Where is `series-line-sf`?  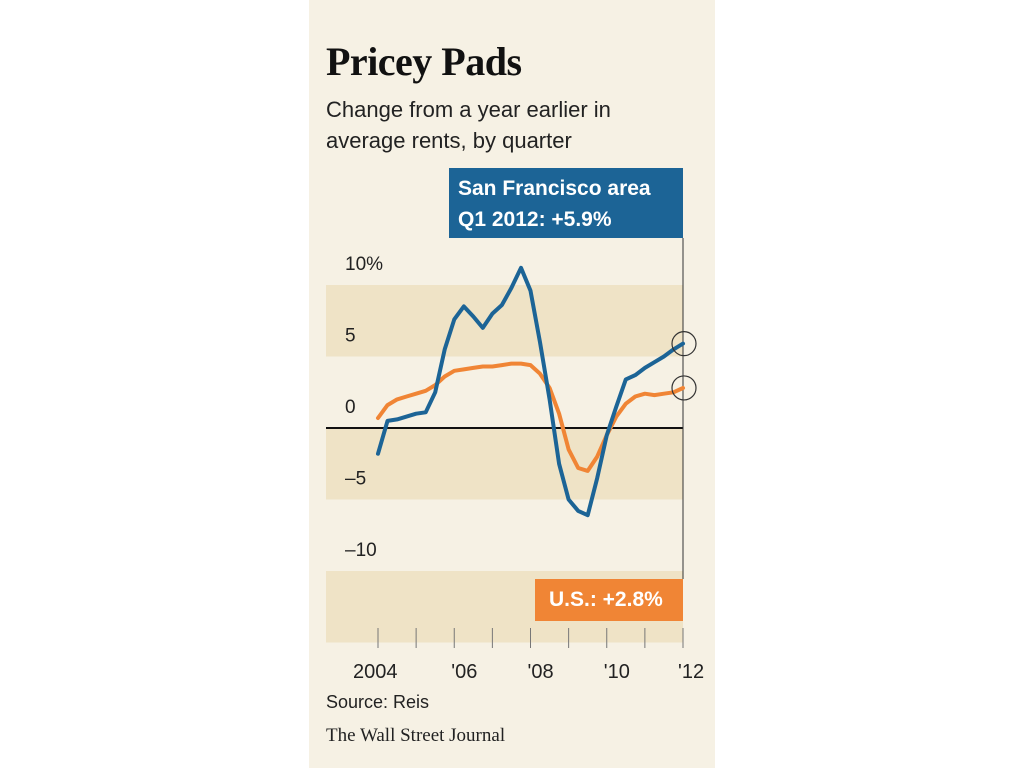 series-line-sf is located at coordinates (530, 391).